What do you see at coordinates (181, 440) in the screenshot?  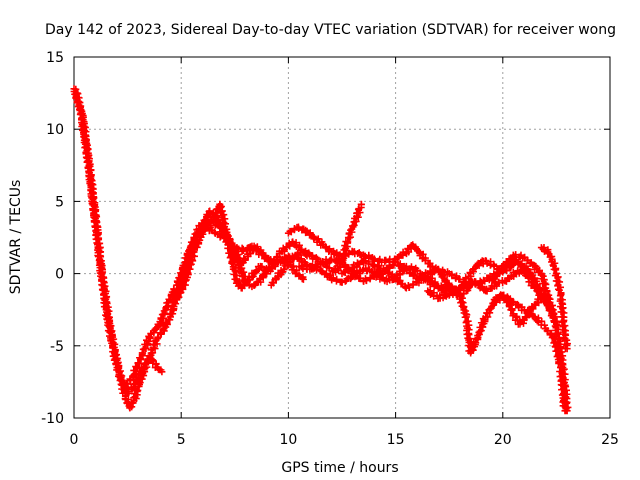 I see `x-tick-label: 5` at bounding box center [181, 440].